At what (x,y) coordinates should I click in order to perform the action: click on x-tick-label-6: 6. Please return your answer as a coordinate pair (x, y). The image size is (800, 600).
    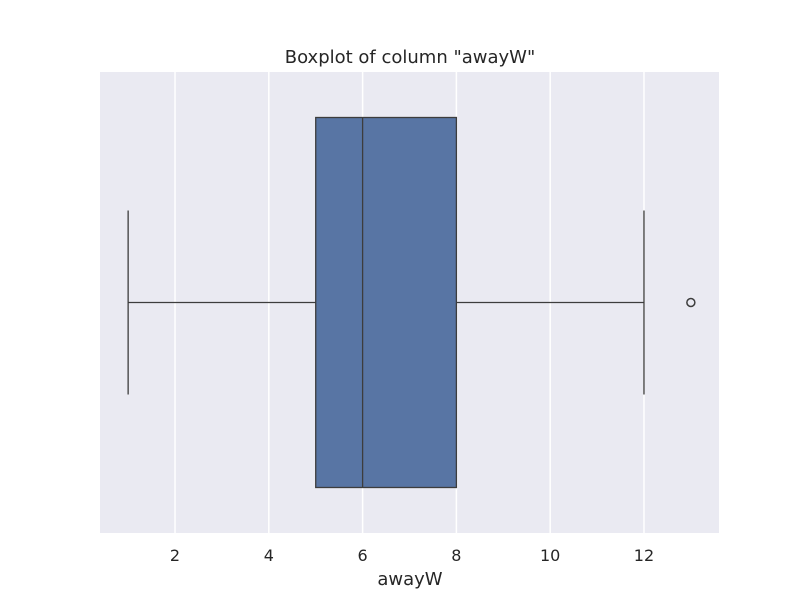
    Looking at the image, I should click on (363, 555).